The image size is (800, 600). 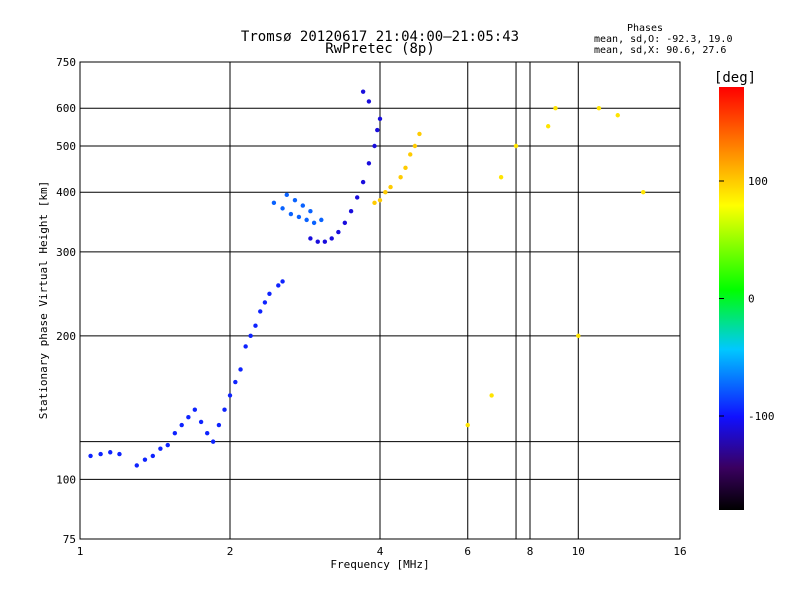 I want to click on y-axis-ticks: 75 100 200 300 400 500 600 750, so click(x=66, y=301).